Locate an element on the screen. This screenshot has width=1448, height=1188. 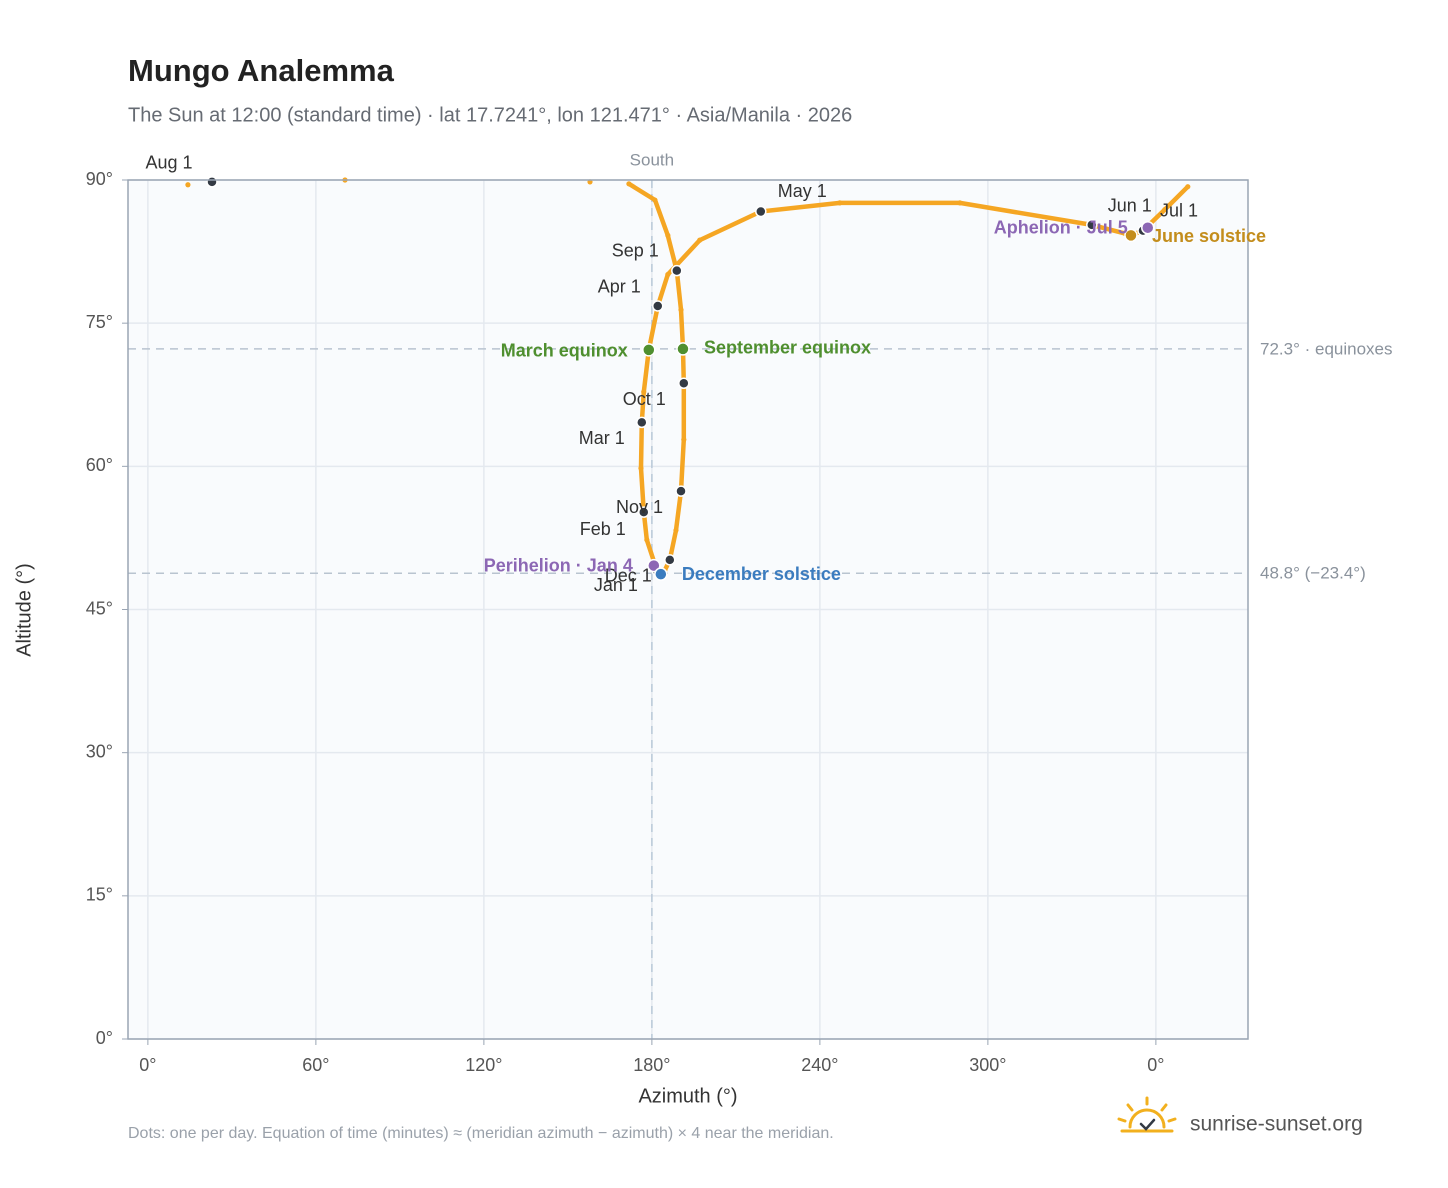
month-label: May 1 is located at coordinates (802, 191).